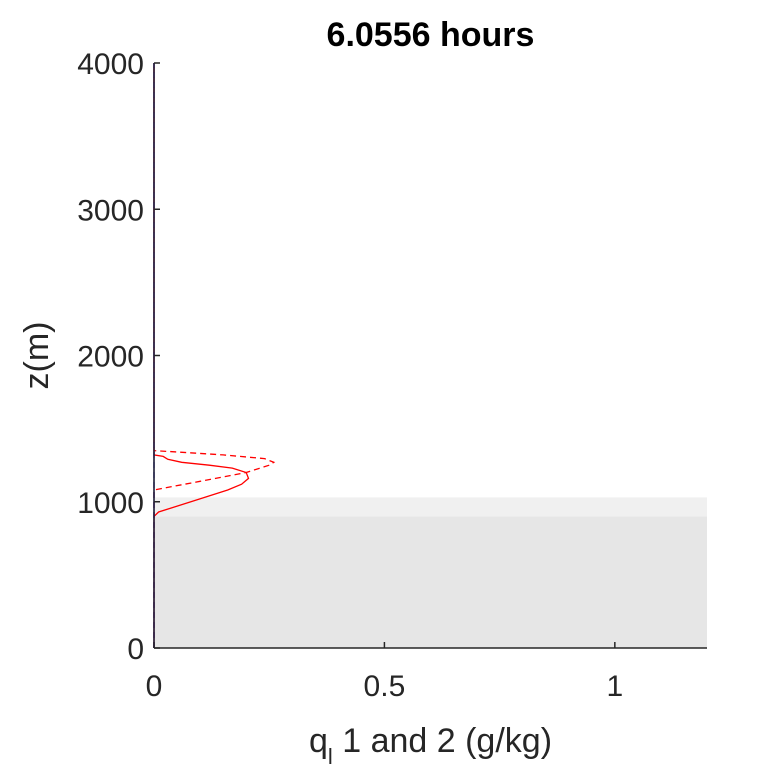 The width and height of the screenshot is (781, 781). Describe the element at coordinates (318, 741) in the screenshot. I see `x-axis-label-base: q` at that location.